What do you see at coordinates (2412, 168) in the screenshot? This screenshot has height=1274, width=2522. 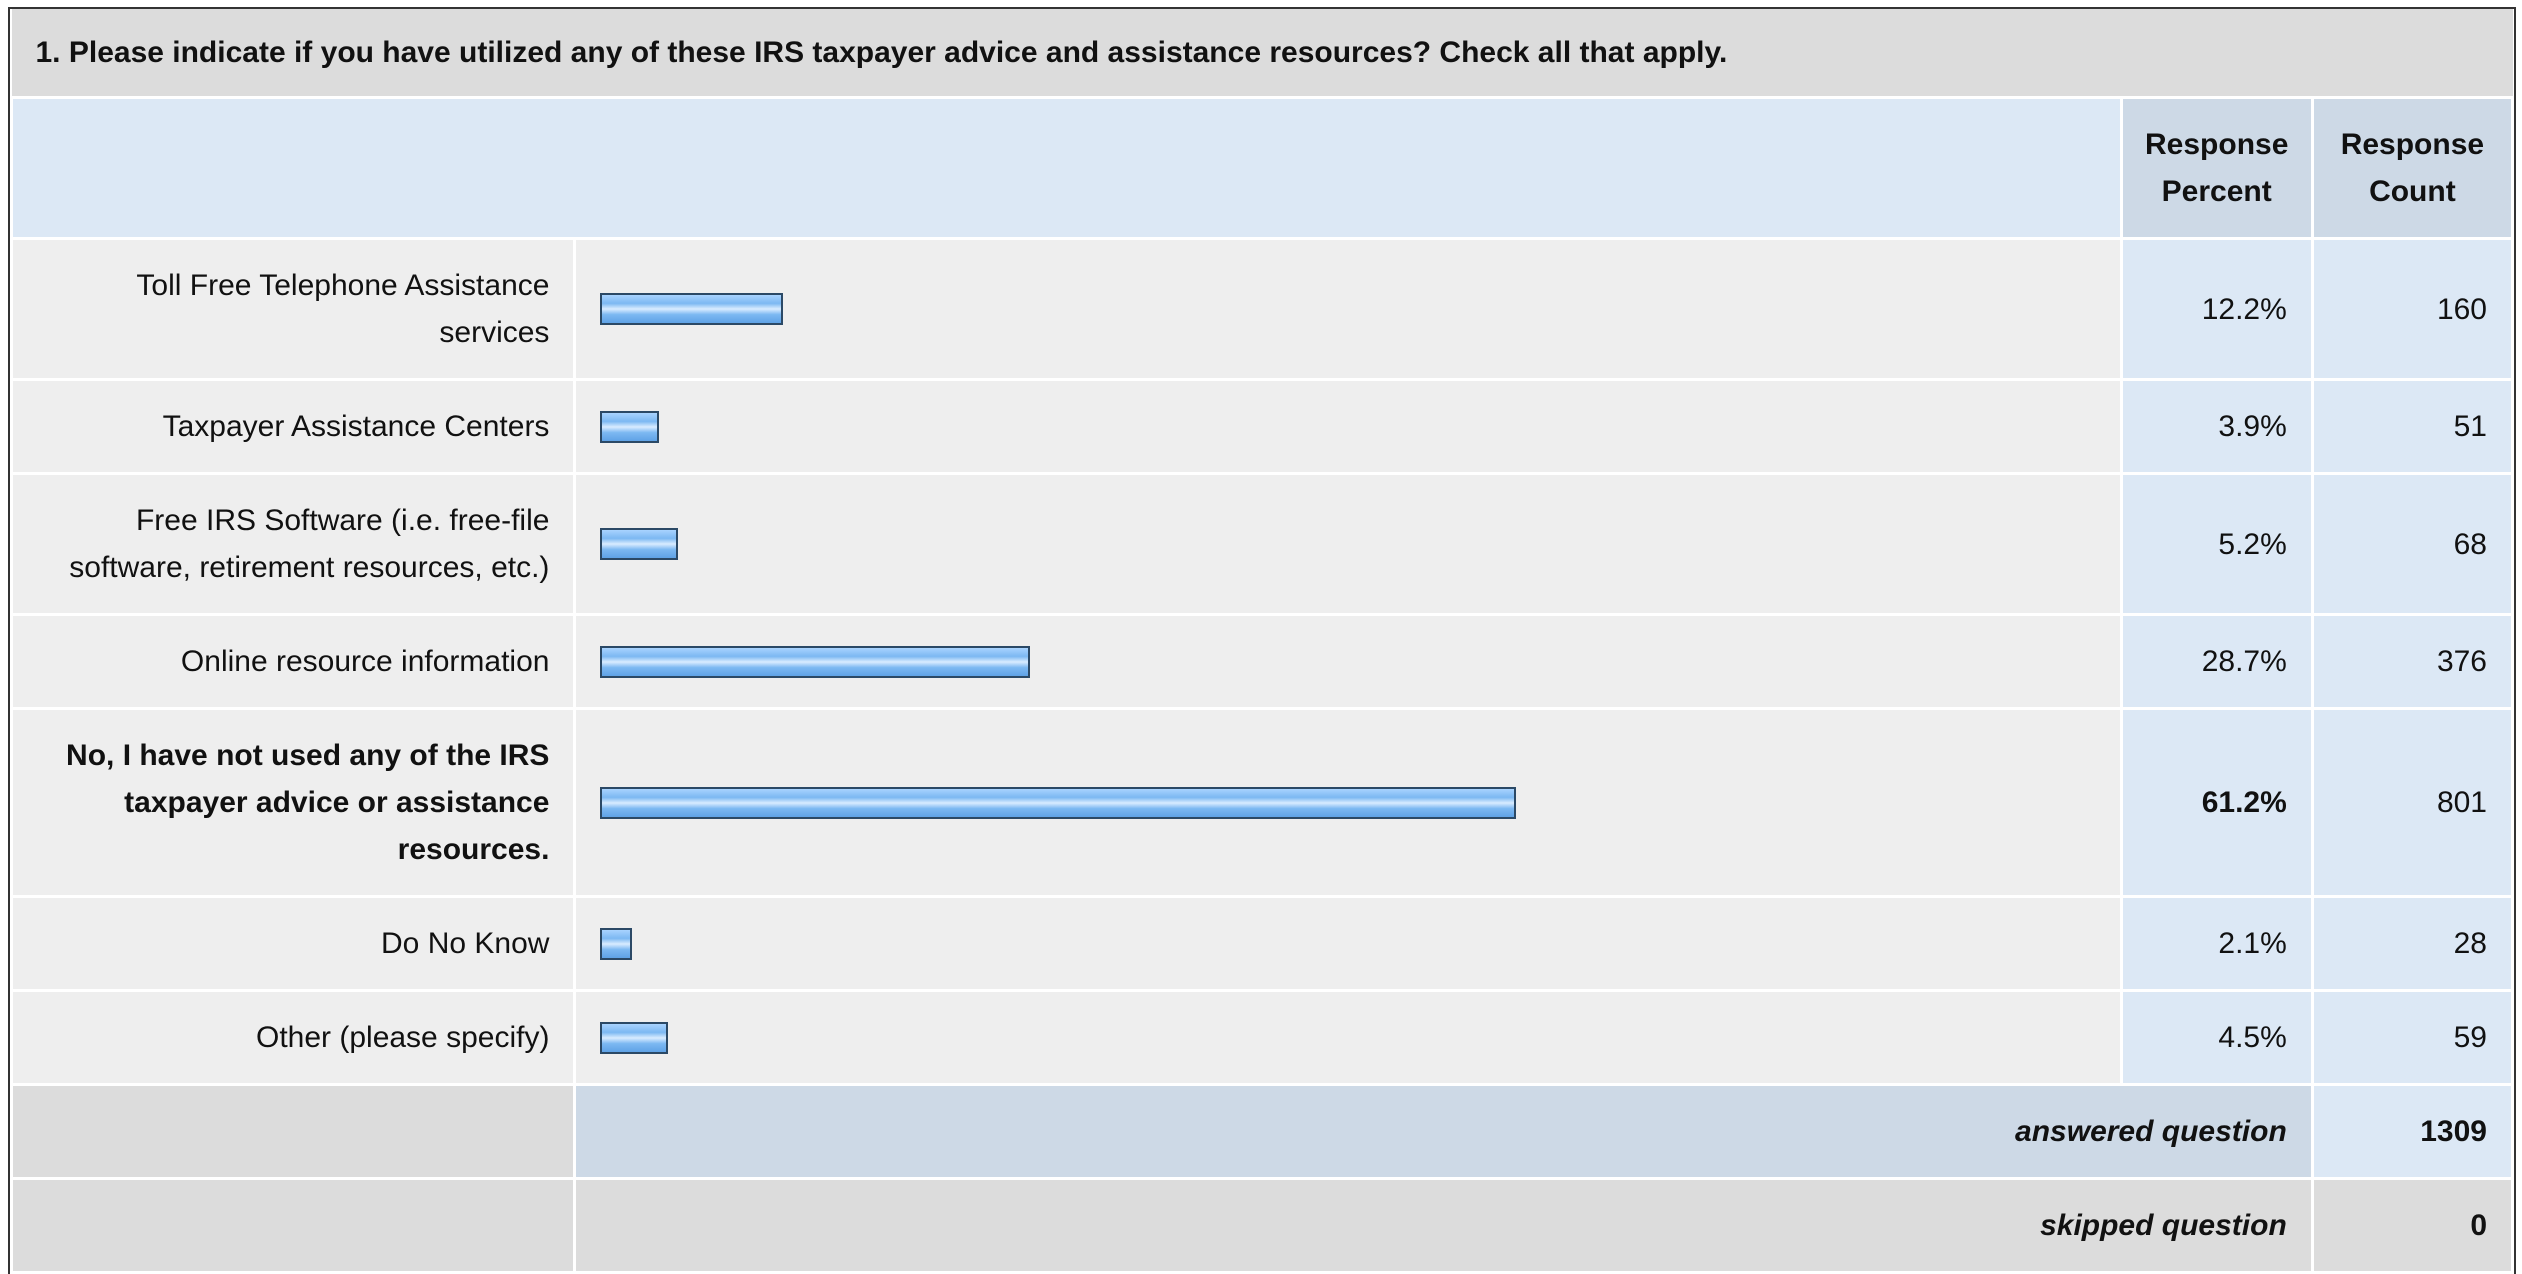 I see `column-header: Response Count` at bounding box center [2412, 168].